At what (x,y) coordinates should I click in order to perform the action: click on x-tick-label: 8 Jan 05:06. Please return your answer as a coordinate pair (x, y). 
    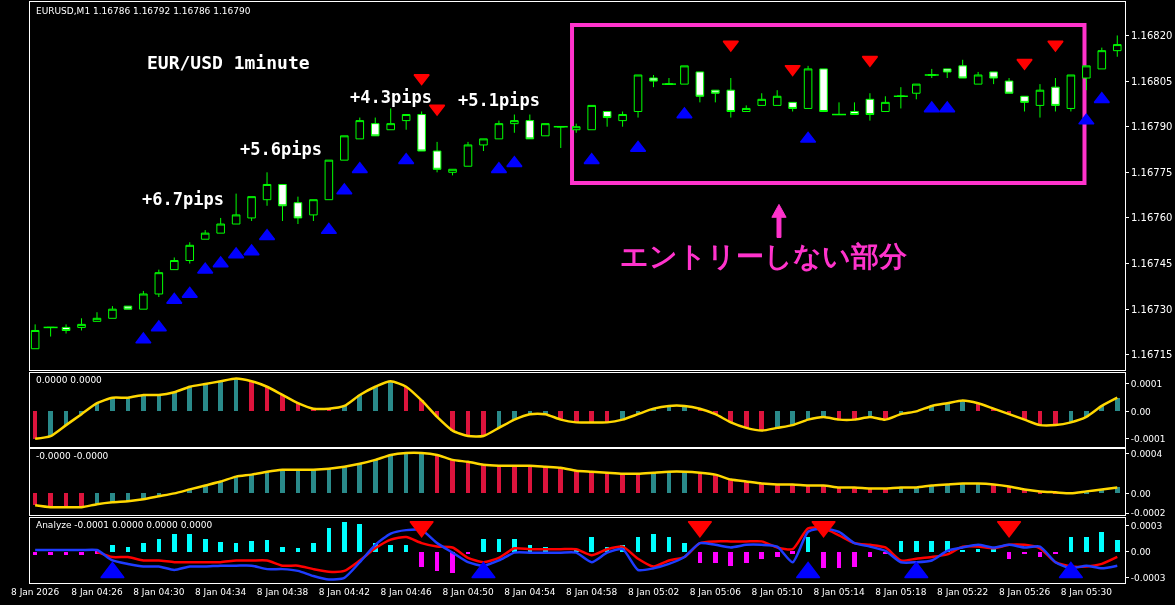
    Looking at the image, I should click on (715, 591).